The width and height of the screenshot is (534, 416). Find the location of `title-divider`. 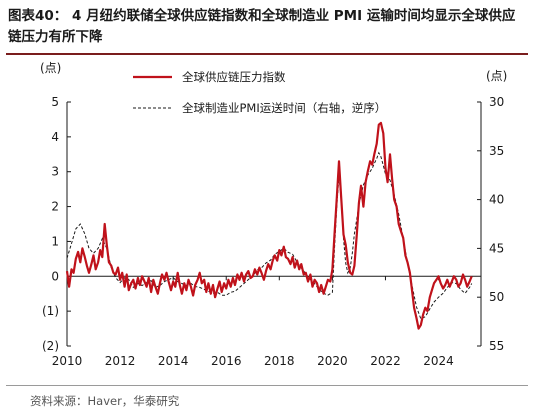

title-divider is located at coordinates (267, 54).